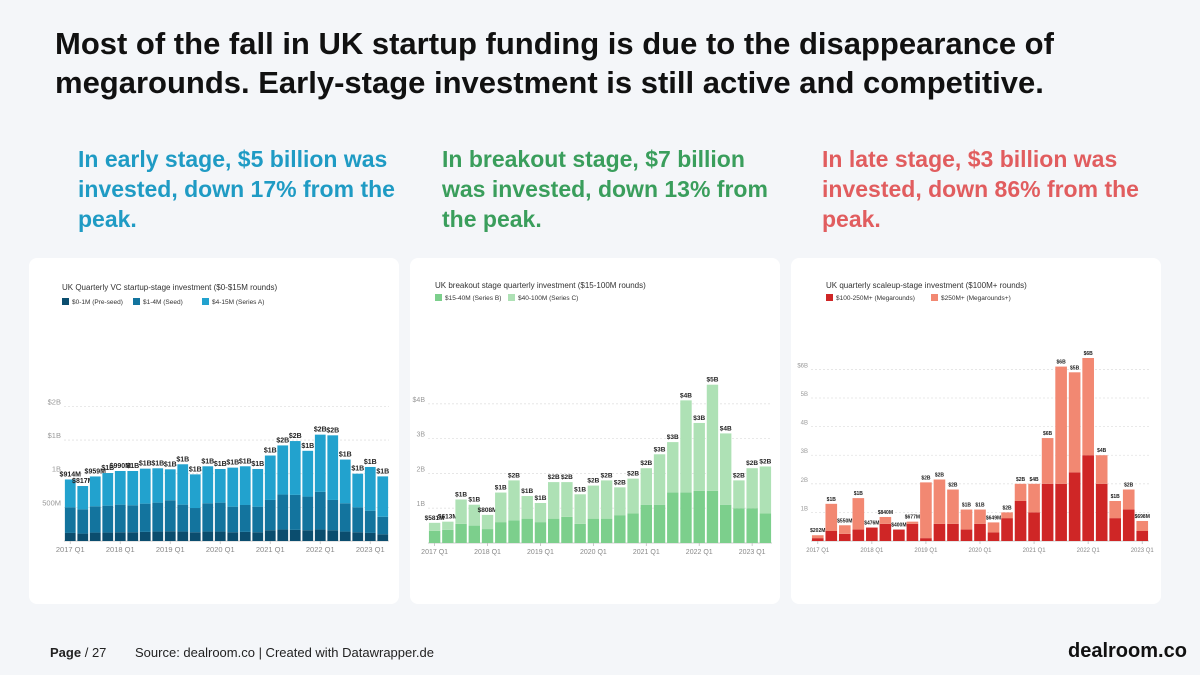  I want to click on data-label: $400M, so click(898, 526).